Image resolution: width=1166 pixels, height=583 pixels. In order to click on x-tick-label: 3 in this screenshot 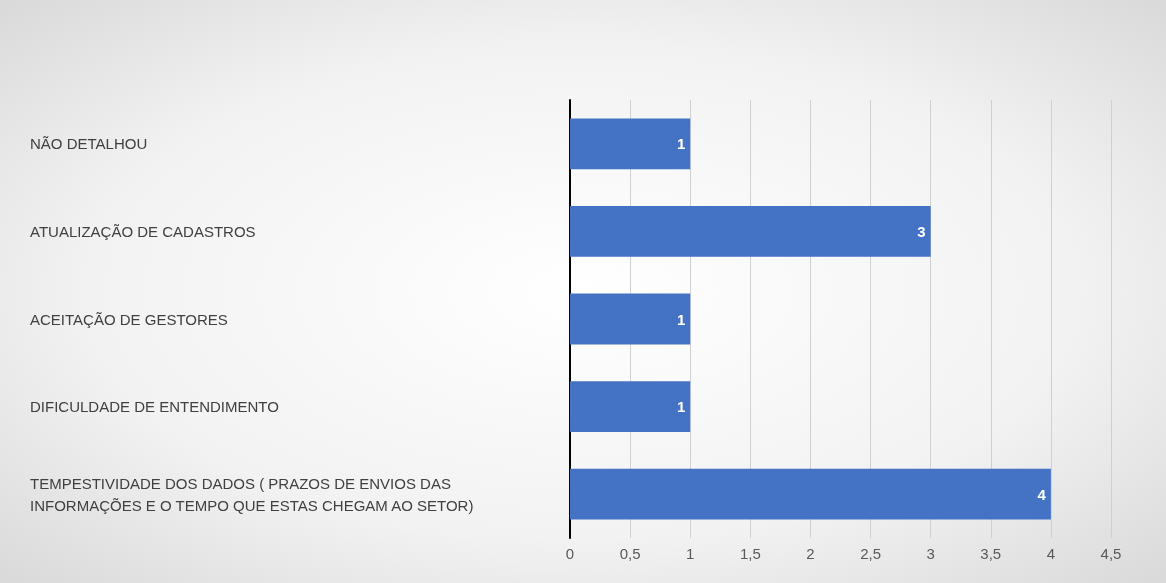, I will do `click(930, 553)`.